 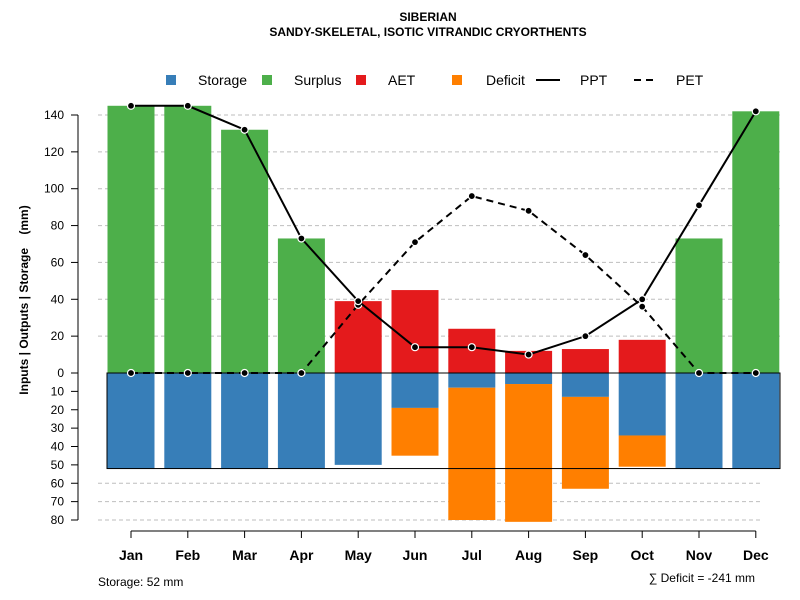 What do you see at coordinates (505, 80) in the screenshot?
I see `legend-label-deficit: Deficit` at bounding box center [505, 80].